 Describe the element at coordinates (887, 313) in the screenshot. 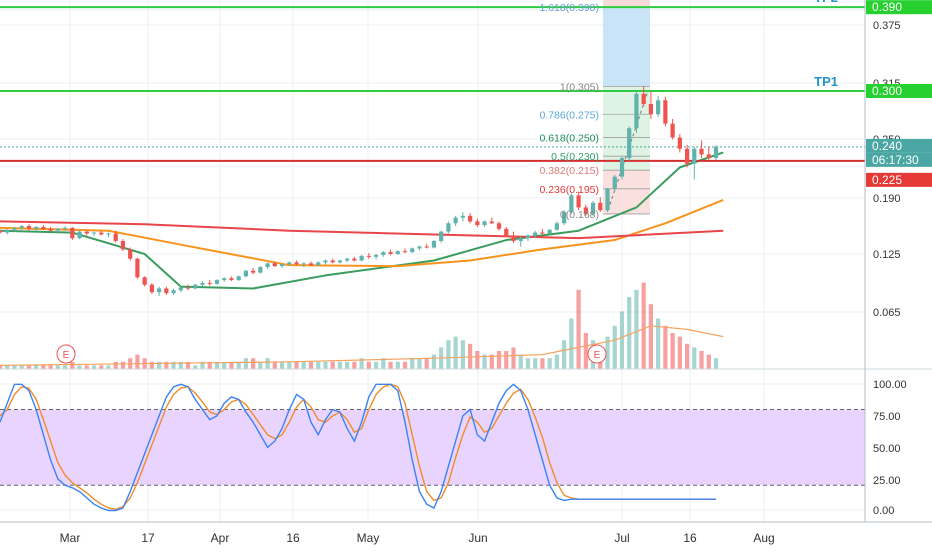

I see `price-axis-tick: 0.065` at that location.